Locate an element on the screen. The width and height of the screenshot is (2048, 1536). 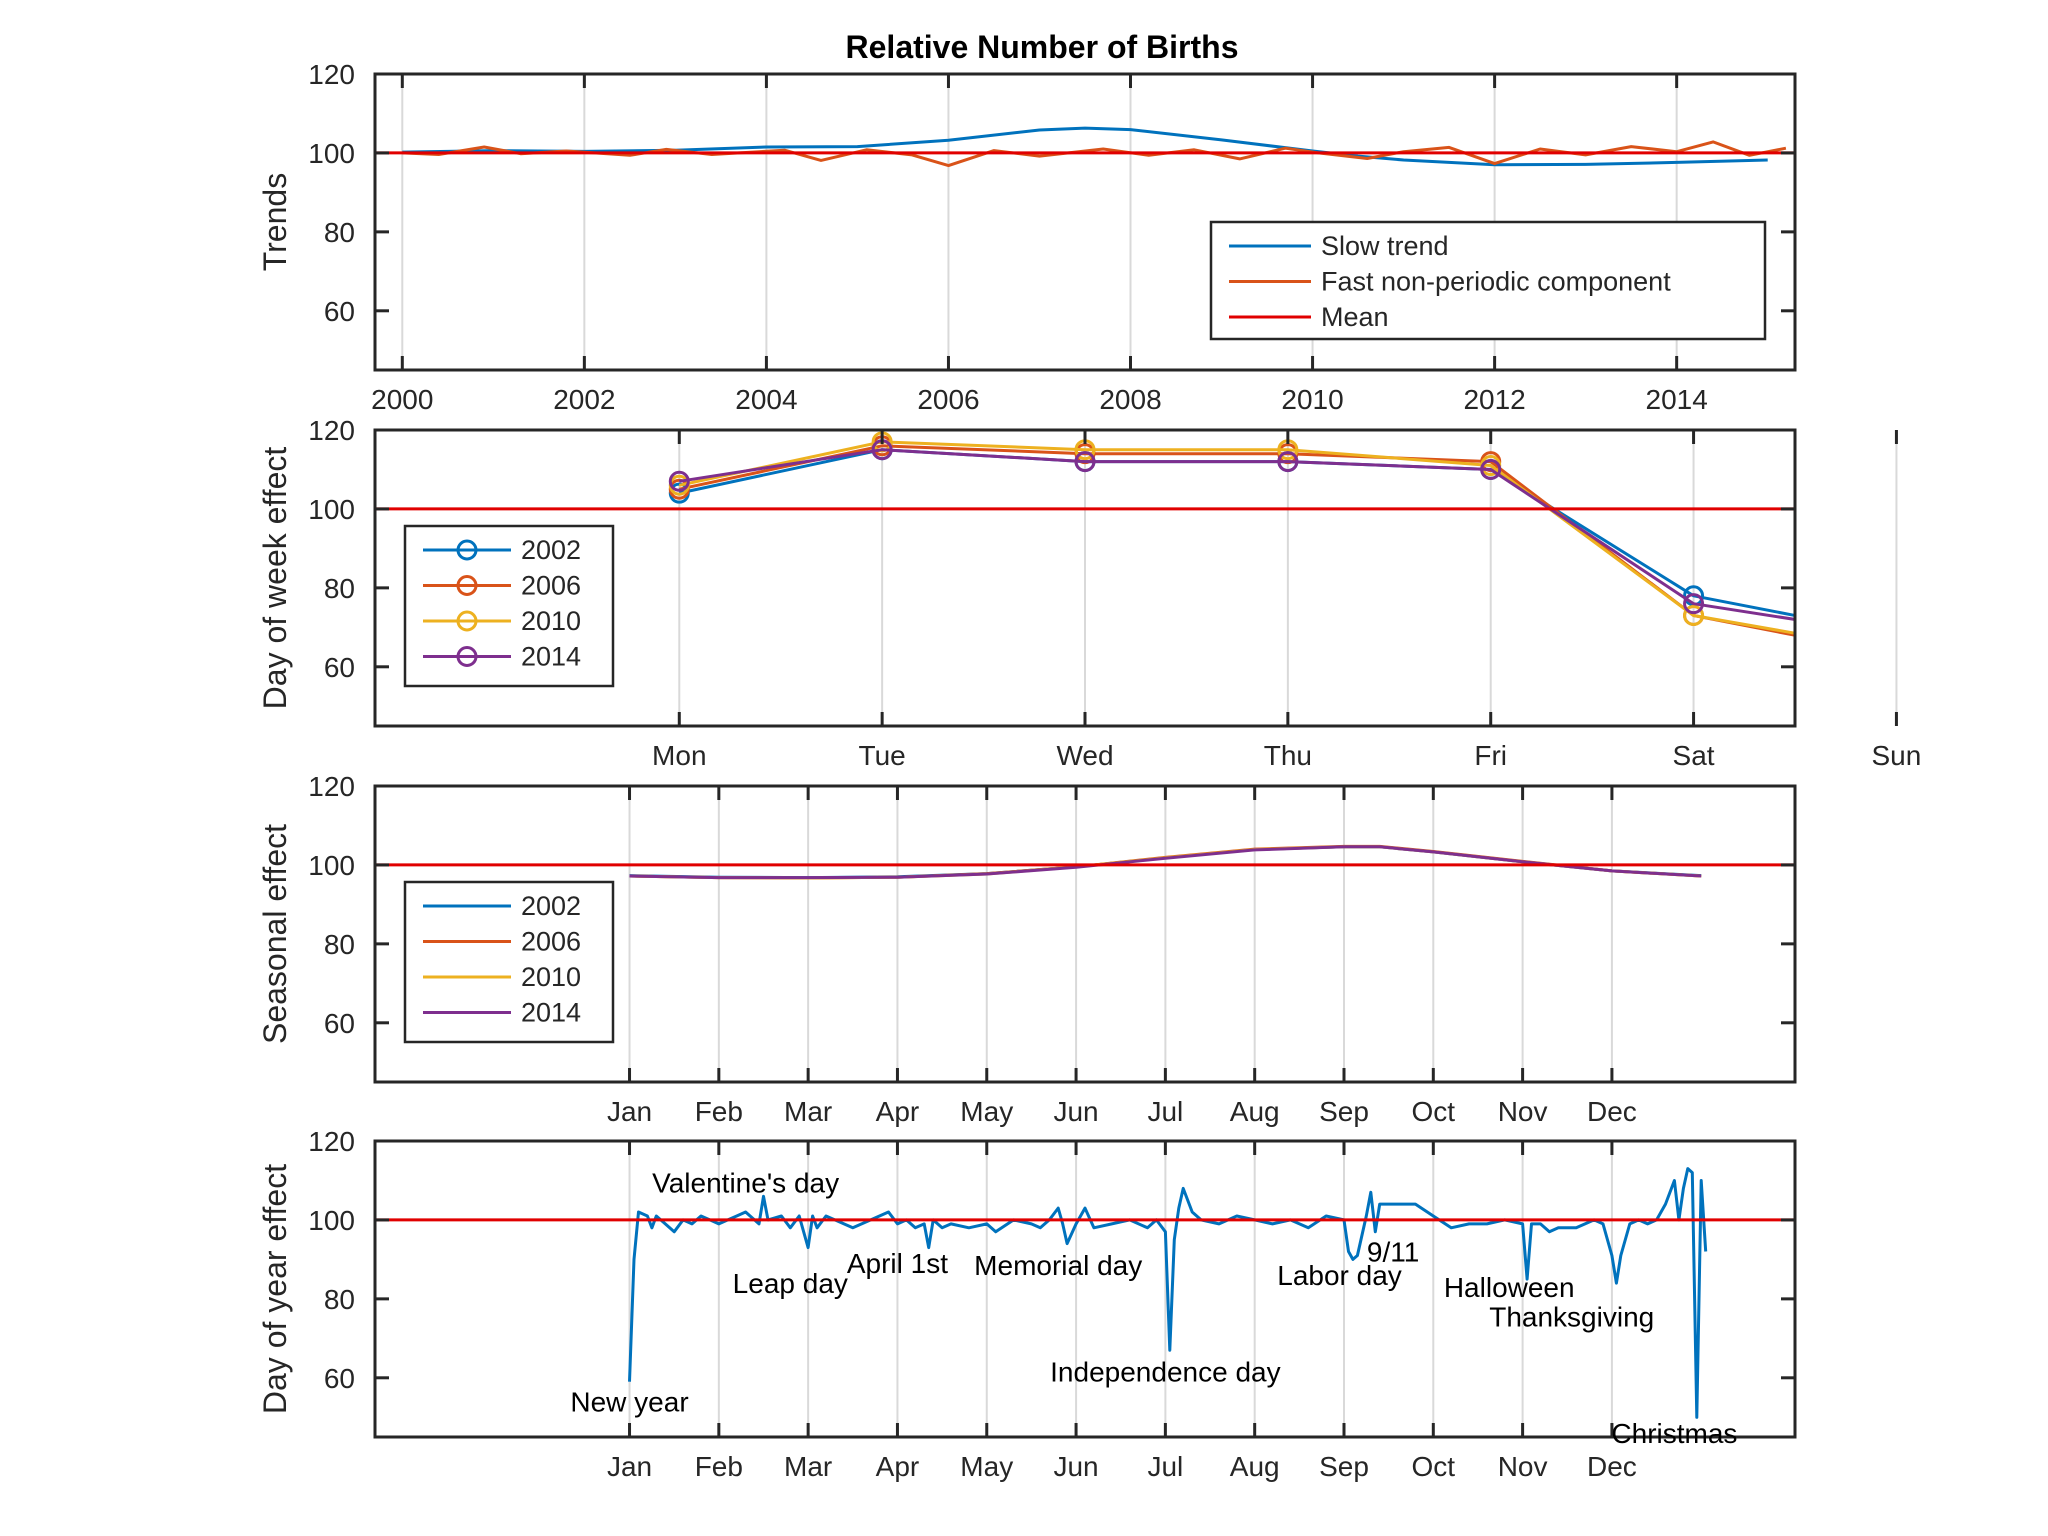
x-tick-label: Jan is located at coordinates (629, 1111).